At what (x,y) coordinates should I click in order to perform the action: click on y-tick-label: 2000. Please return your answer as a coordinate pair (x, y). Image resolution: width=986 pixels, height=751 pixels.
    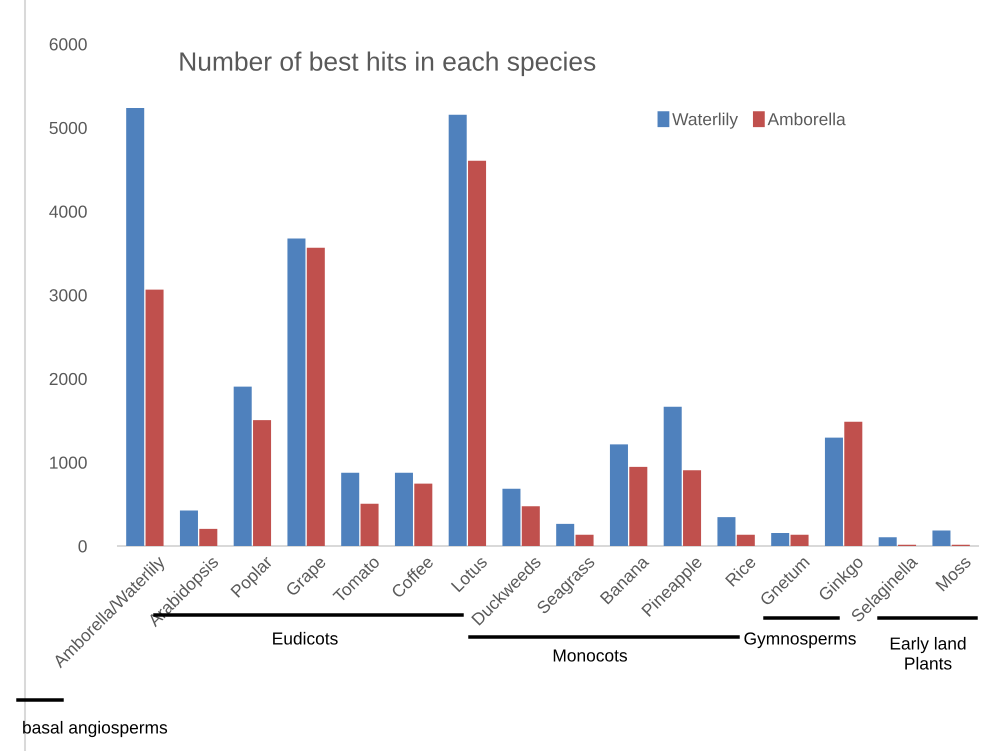
    Looking at the image, I should click on (68, 379).